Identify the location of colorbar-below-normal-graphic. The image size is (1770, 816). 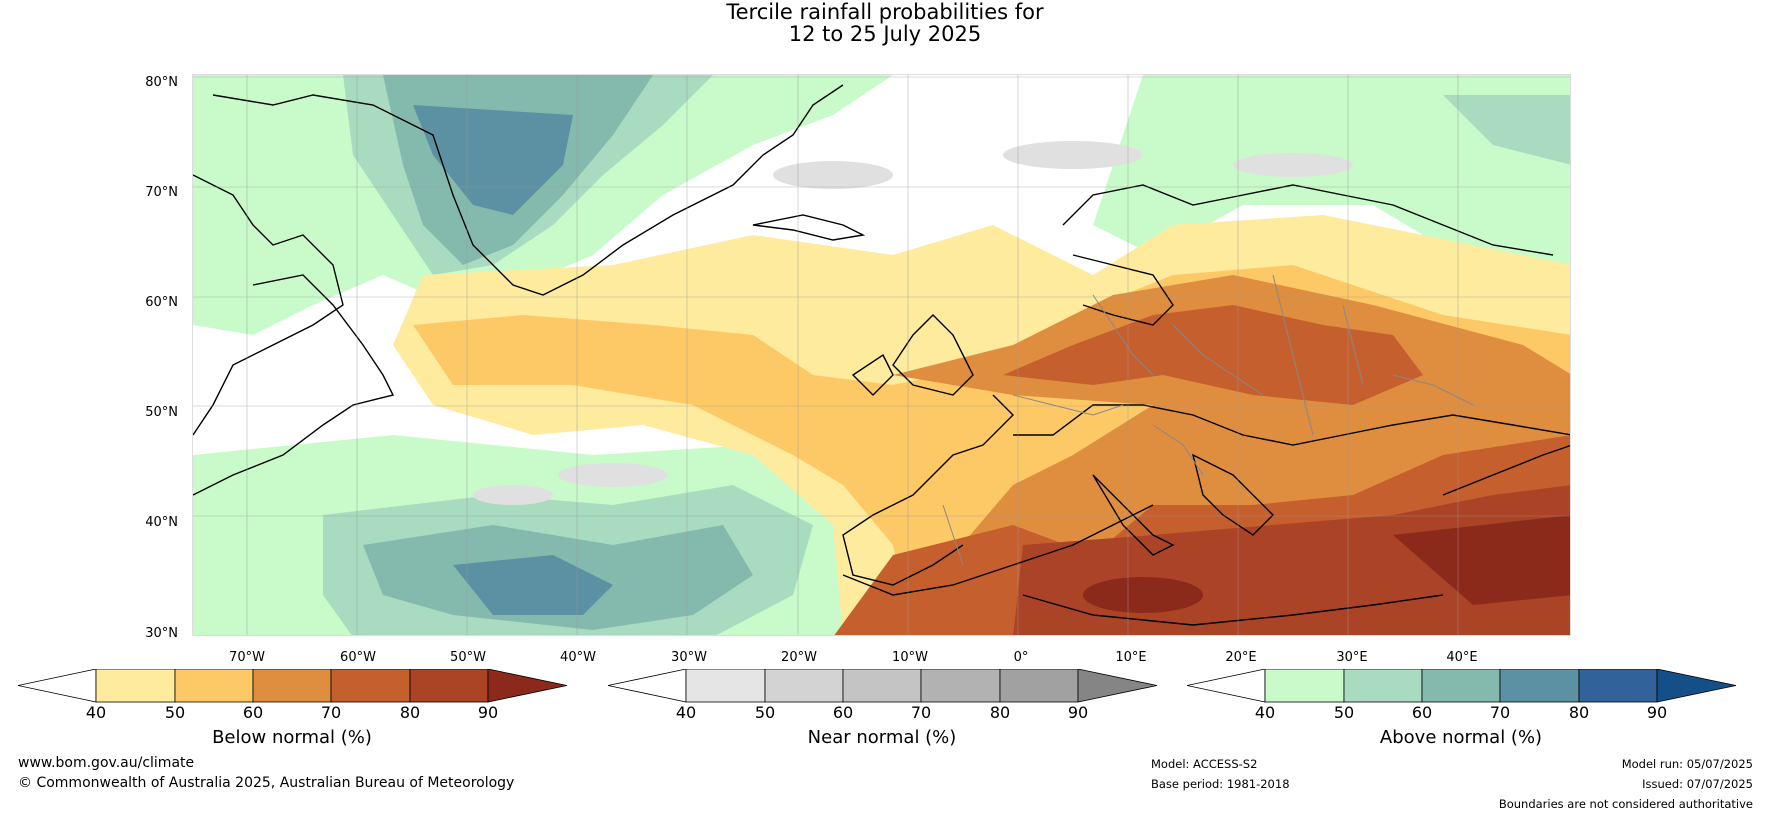
(293, 686).